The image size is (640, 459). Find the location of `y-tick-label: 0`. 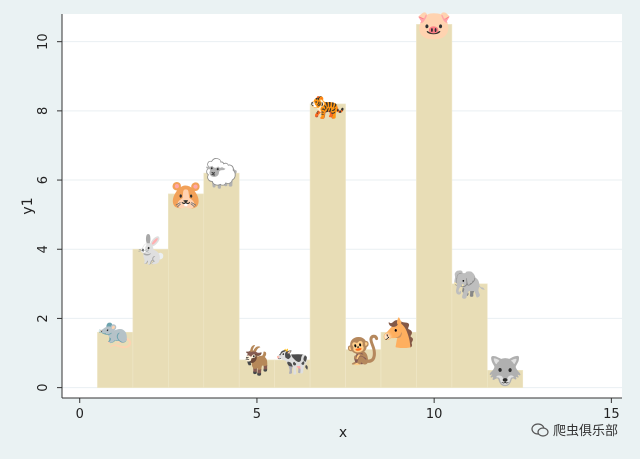

y-tick-label: 0 is located at coordinates (43, 387).